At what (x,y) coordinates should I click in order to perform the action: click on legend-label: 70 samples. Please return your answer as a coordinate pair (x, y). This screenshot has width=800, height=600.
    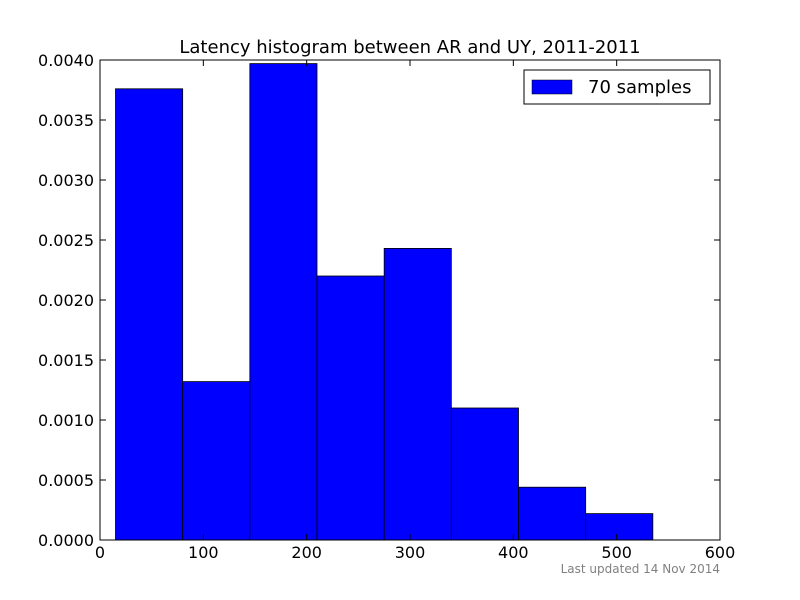
    Looking at the image, I should click on (639, 87).